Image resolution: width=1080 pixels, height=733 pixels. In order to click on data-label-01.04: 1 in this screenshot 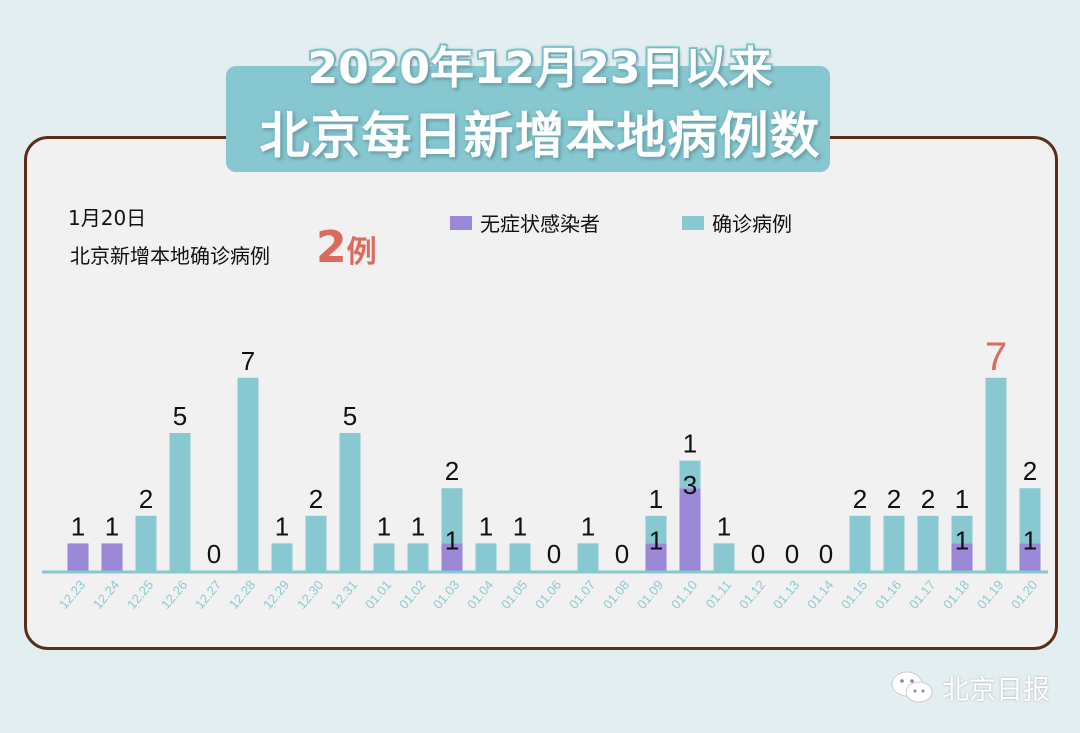, I will do `click(486, 526)`.